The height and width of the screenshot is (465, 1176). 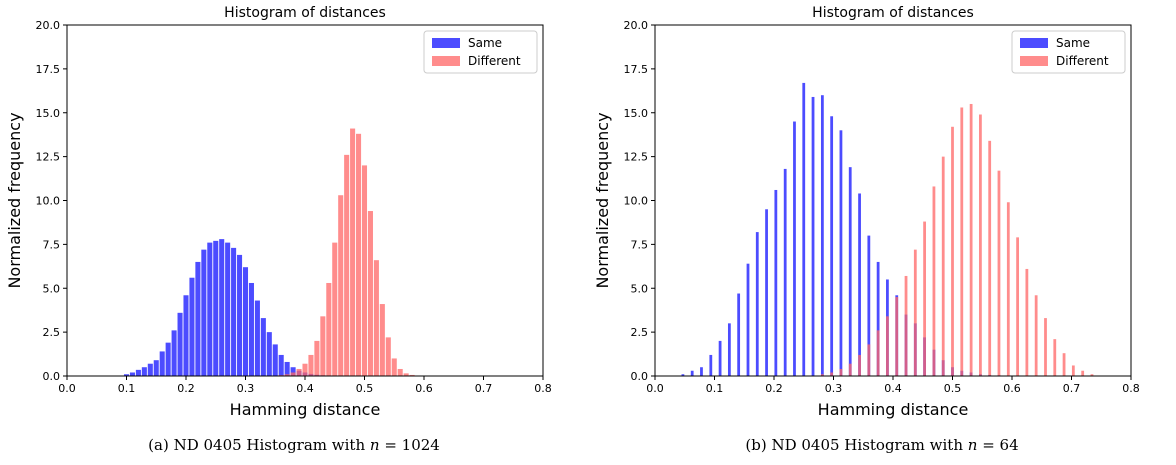 I want to click on caption-b-var: n, so click(x=972, y=445).